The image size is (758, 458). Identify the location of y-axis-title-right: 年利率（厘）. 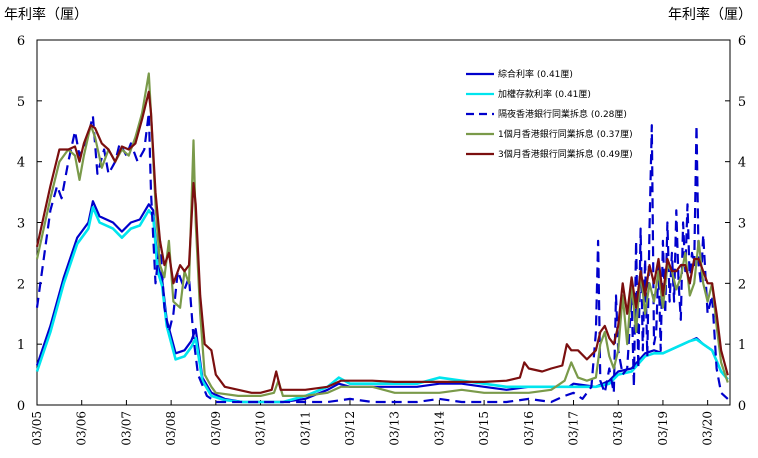
(710, 15).